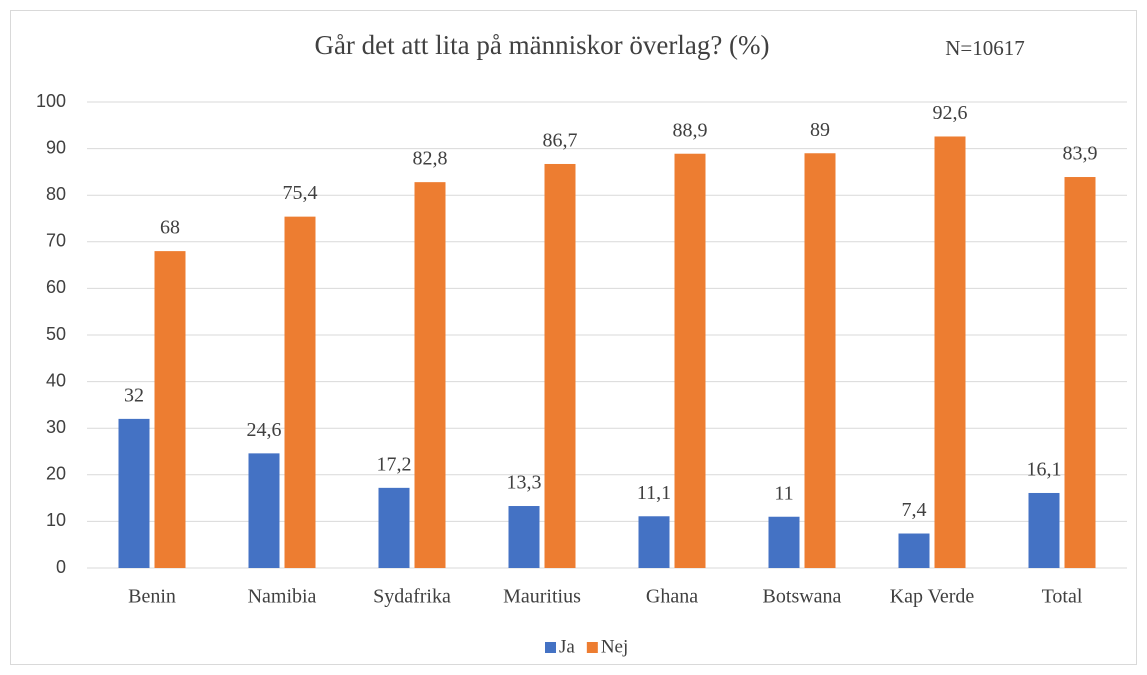 This screenshot has height=675, width=1147. I want to click on value-label: 86,7, so click(560, 141).